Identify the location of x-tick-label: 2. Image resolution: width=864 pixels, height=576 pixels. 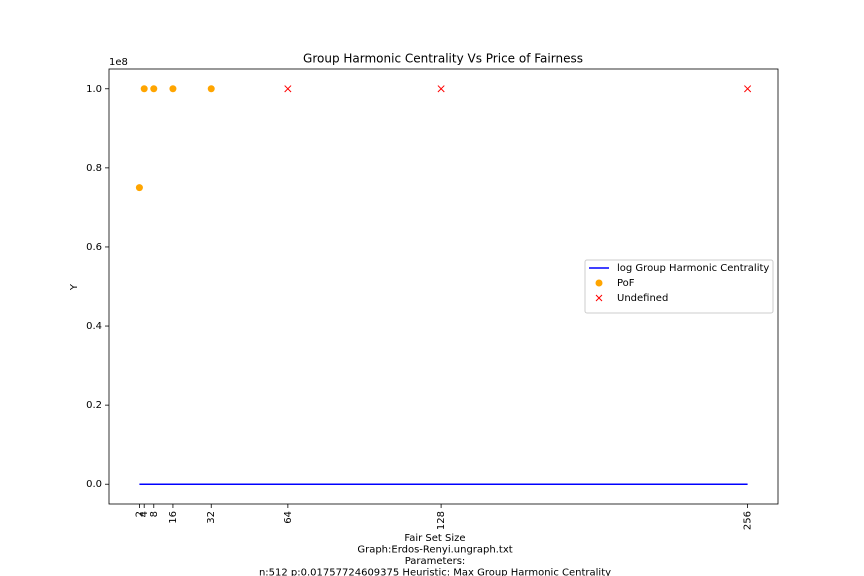
(139, 514).